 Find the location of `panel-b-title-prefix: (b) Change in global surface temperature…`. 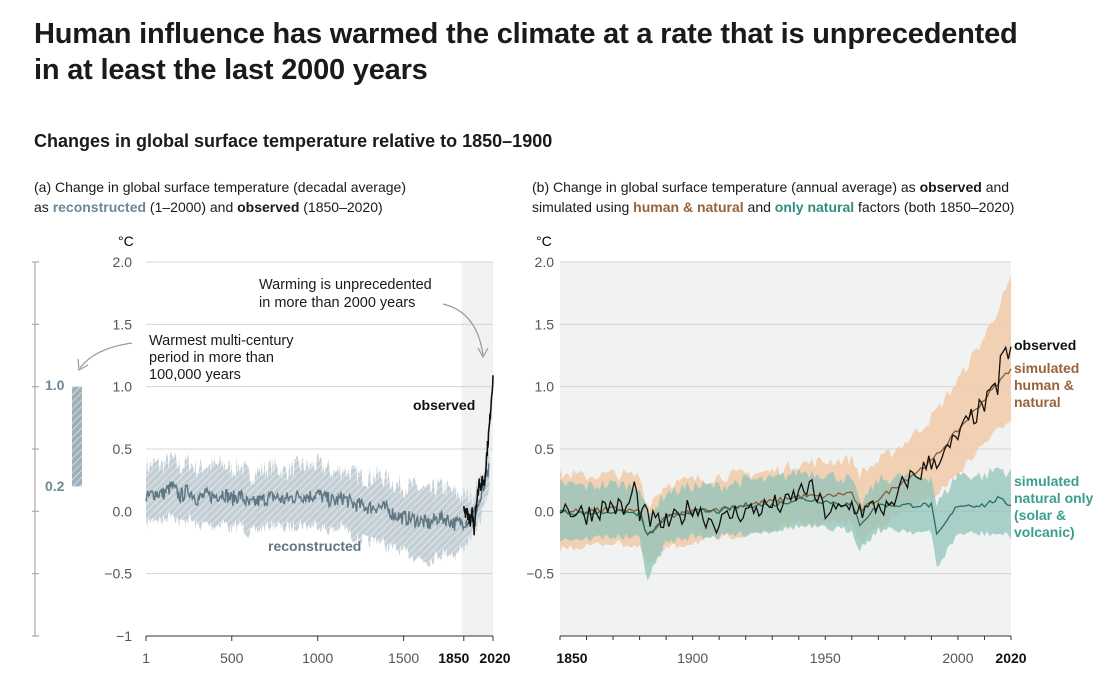

panel-b-title-prefix: (b) Change in global surface temperature… is located at coordinates (726, 187).